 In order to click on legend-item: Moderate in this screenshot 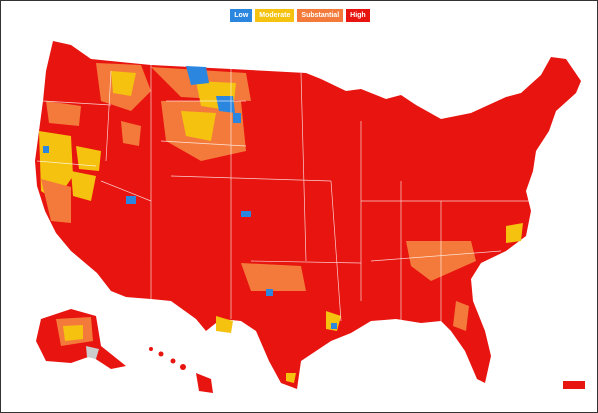, I will do `click(275, 15)`.